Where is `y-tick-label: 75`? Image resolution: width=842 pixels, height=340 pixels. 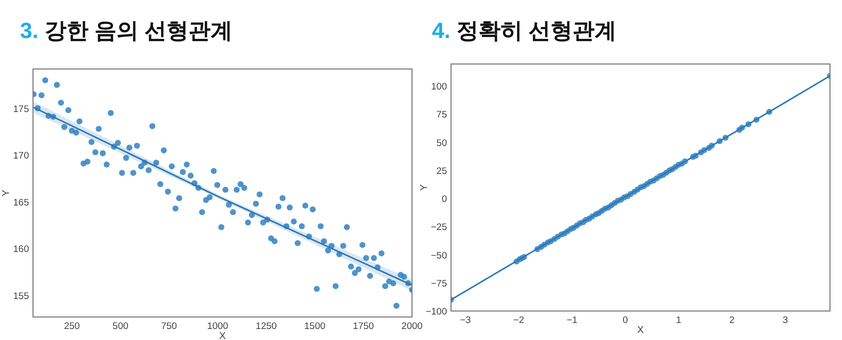 y-tick-label: 75 is located at coordinates (441, 115).